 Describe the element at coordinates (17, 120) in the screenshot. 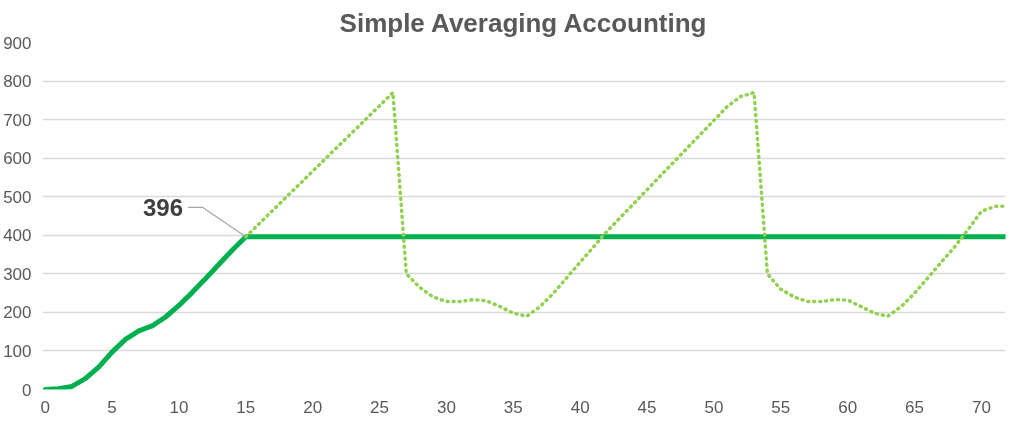

I see `y-tick-label: 700` at that location.